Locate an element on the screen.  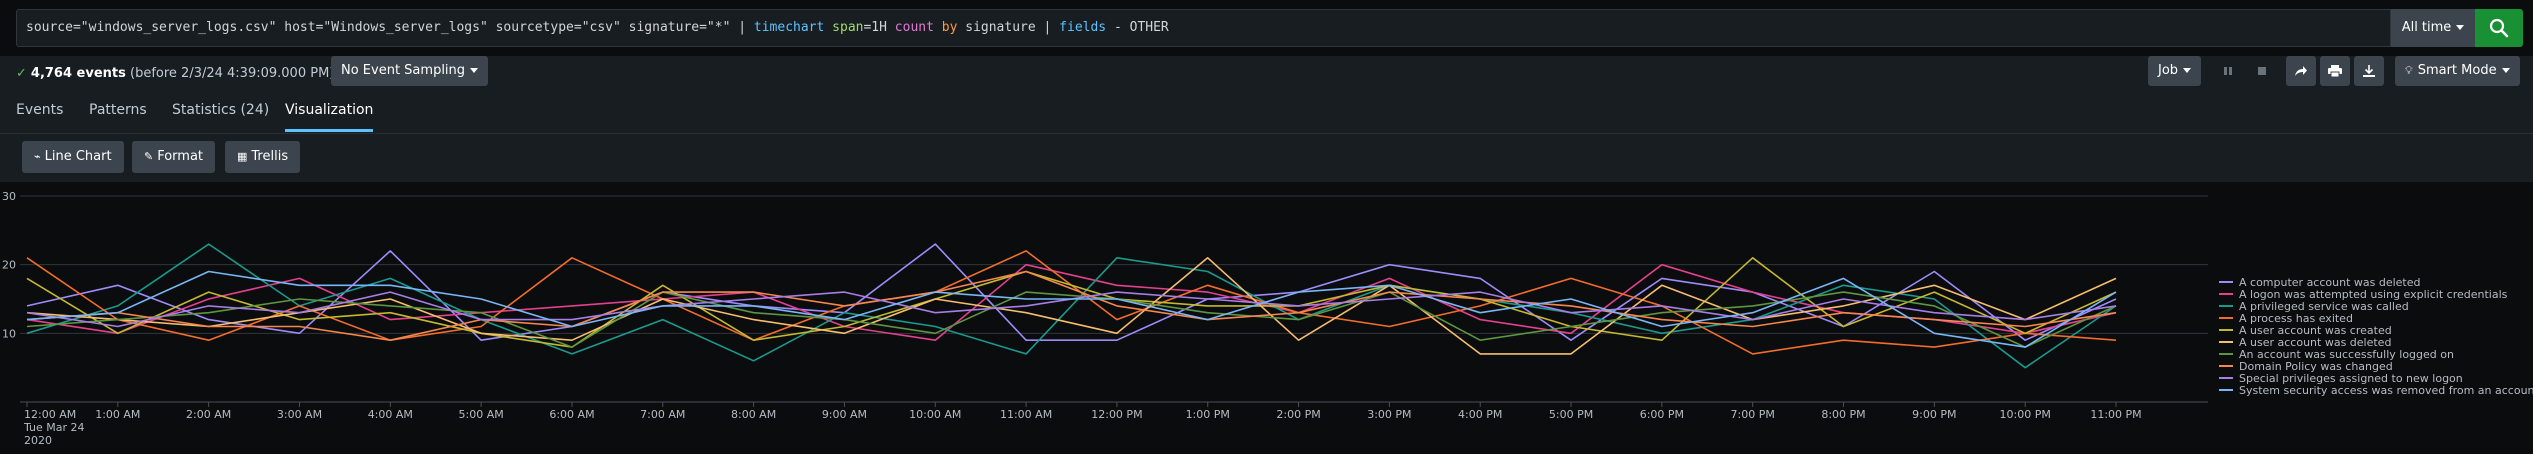
download-icon is located at coordinates (2369, 71).